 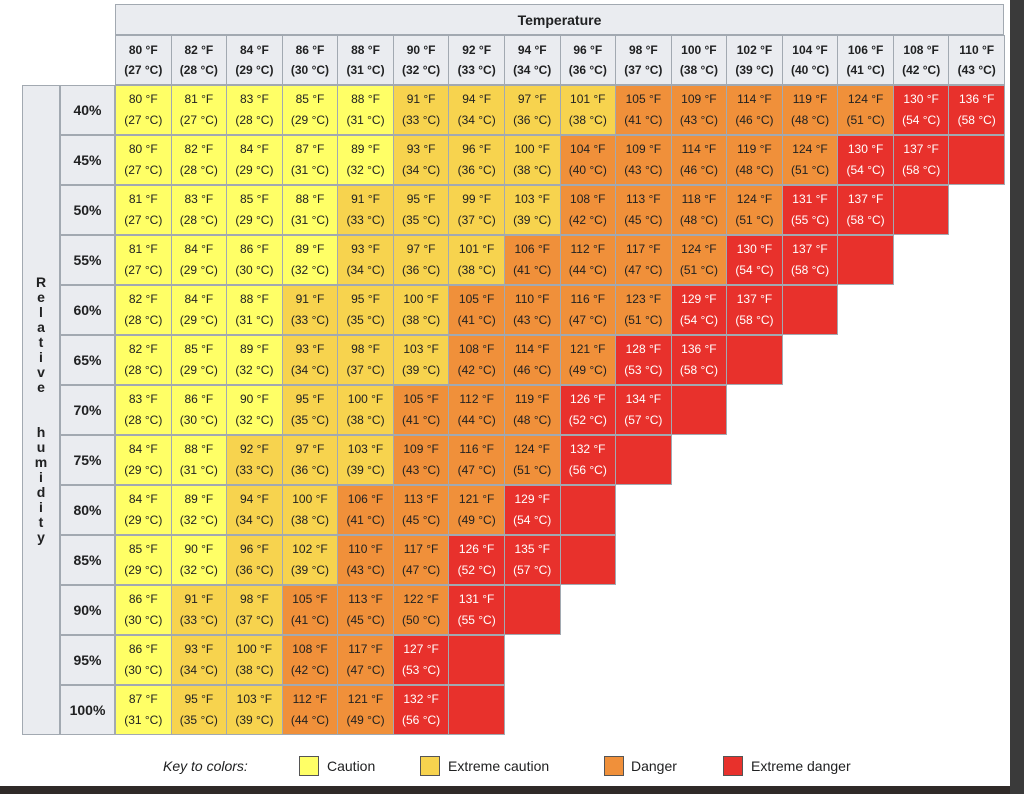 What do you see at coordinates (87, 560) in the screenshot?
I see `humidity-row-label: 85%` at bounding box center [87, 560].